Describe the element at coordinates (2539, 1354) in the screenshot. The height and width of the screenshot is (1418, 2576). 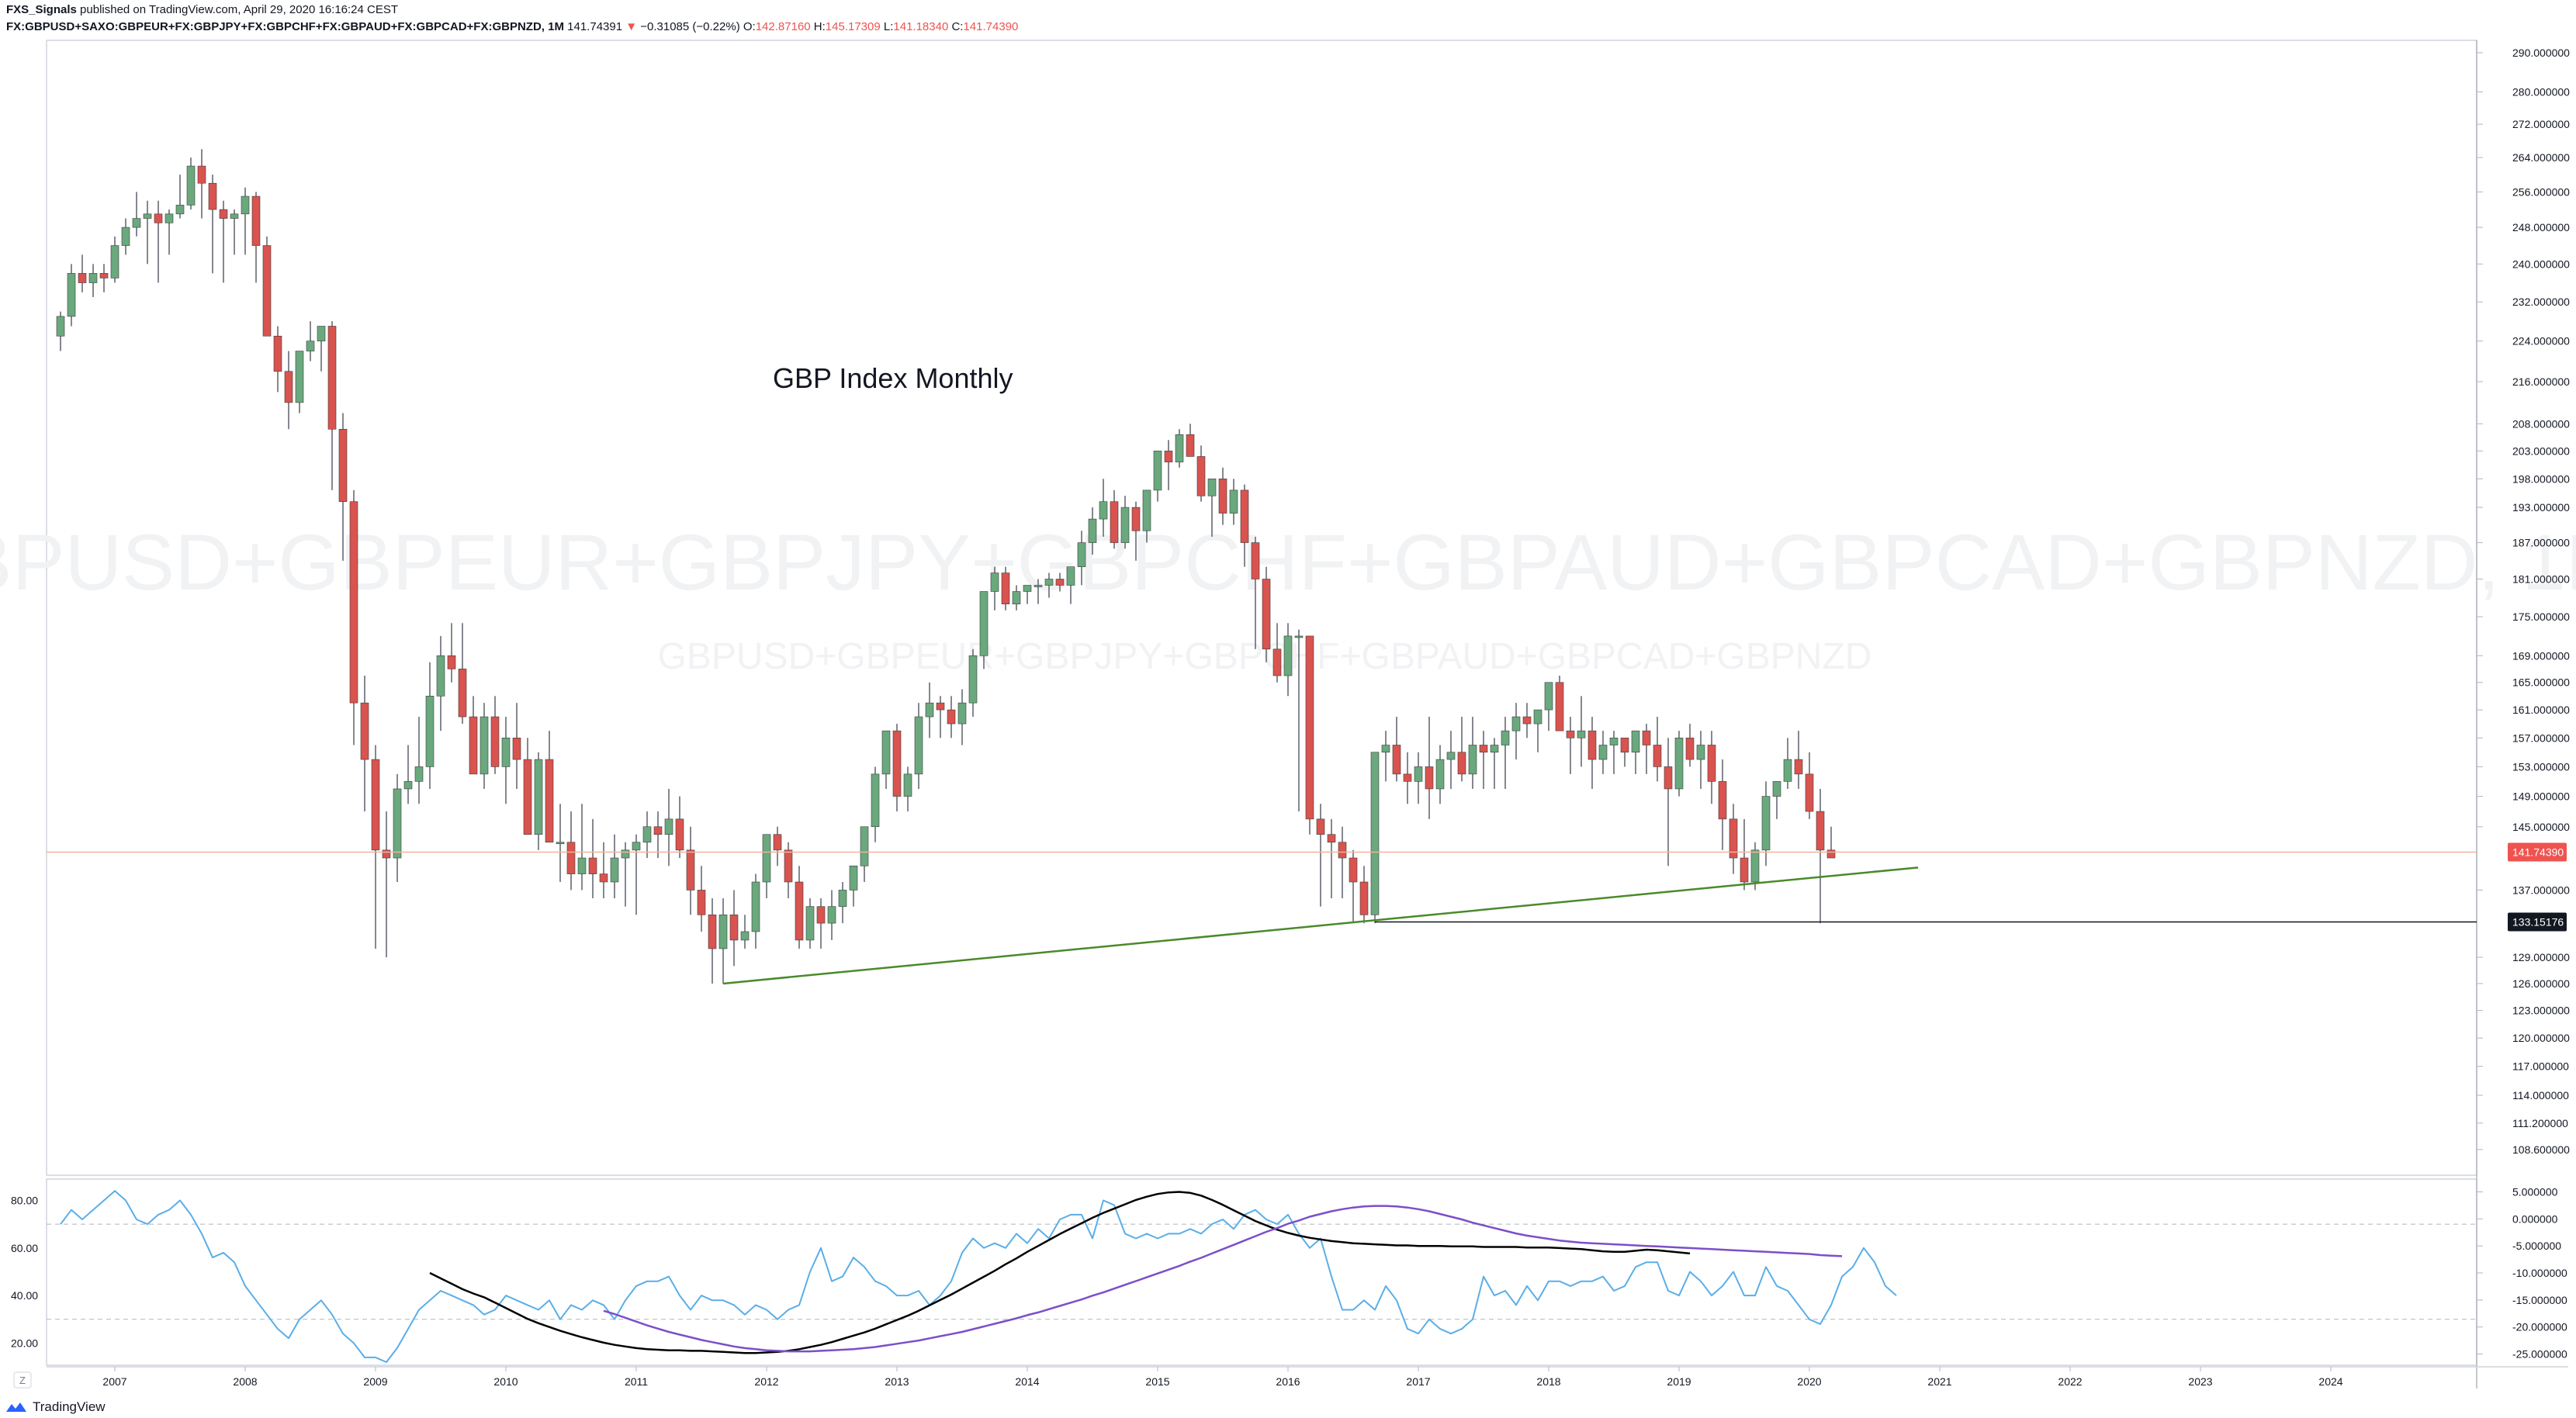
I see `oscillator-right-tick-label: -25.000000` at that location.